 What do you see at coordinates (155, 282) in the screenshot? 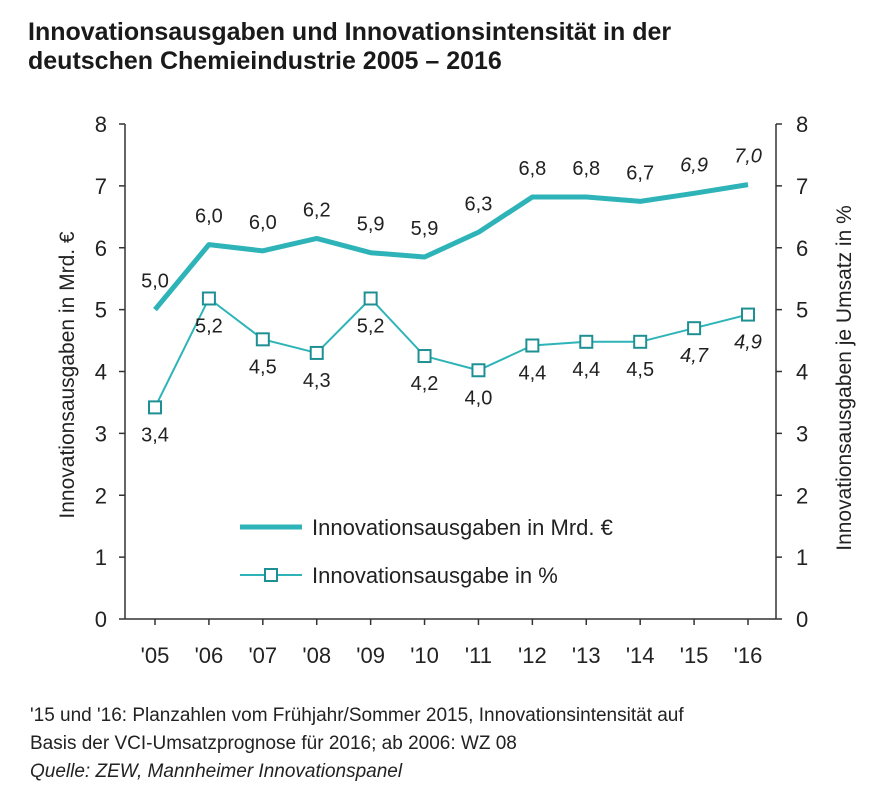
I see `data-label-expenditure: 5,0` at bounding box center [155, 282].